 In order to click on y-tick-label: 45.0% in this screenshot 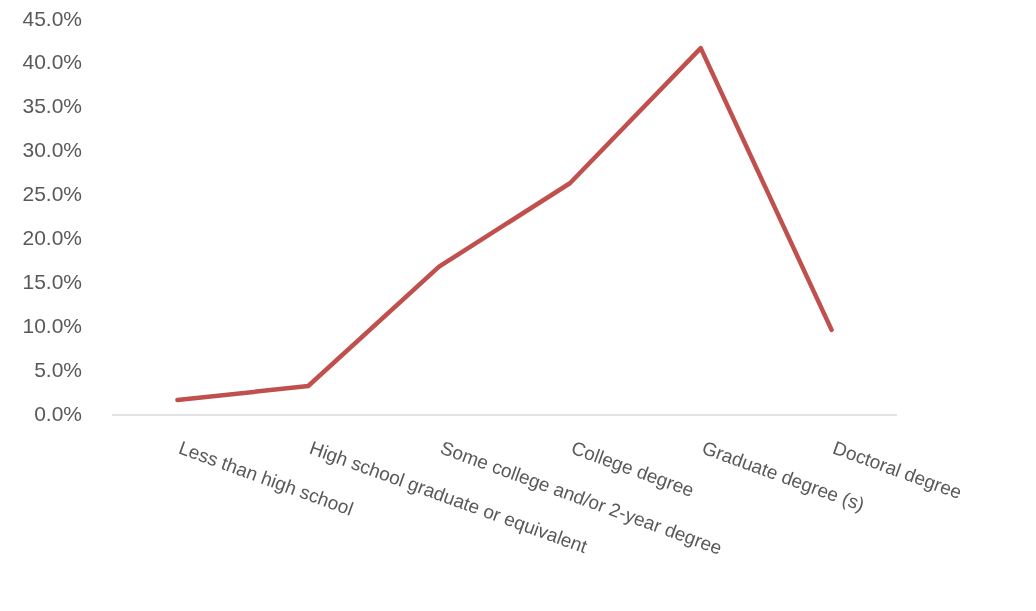, I will do `click(52, 18)`.